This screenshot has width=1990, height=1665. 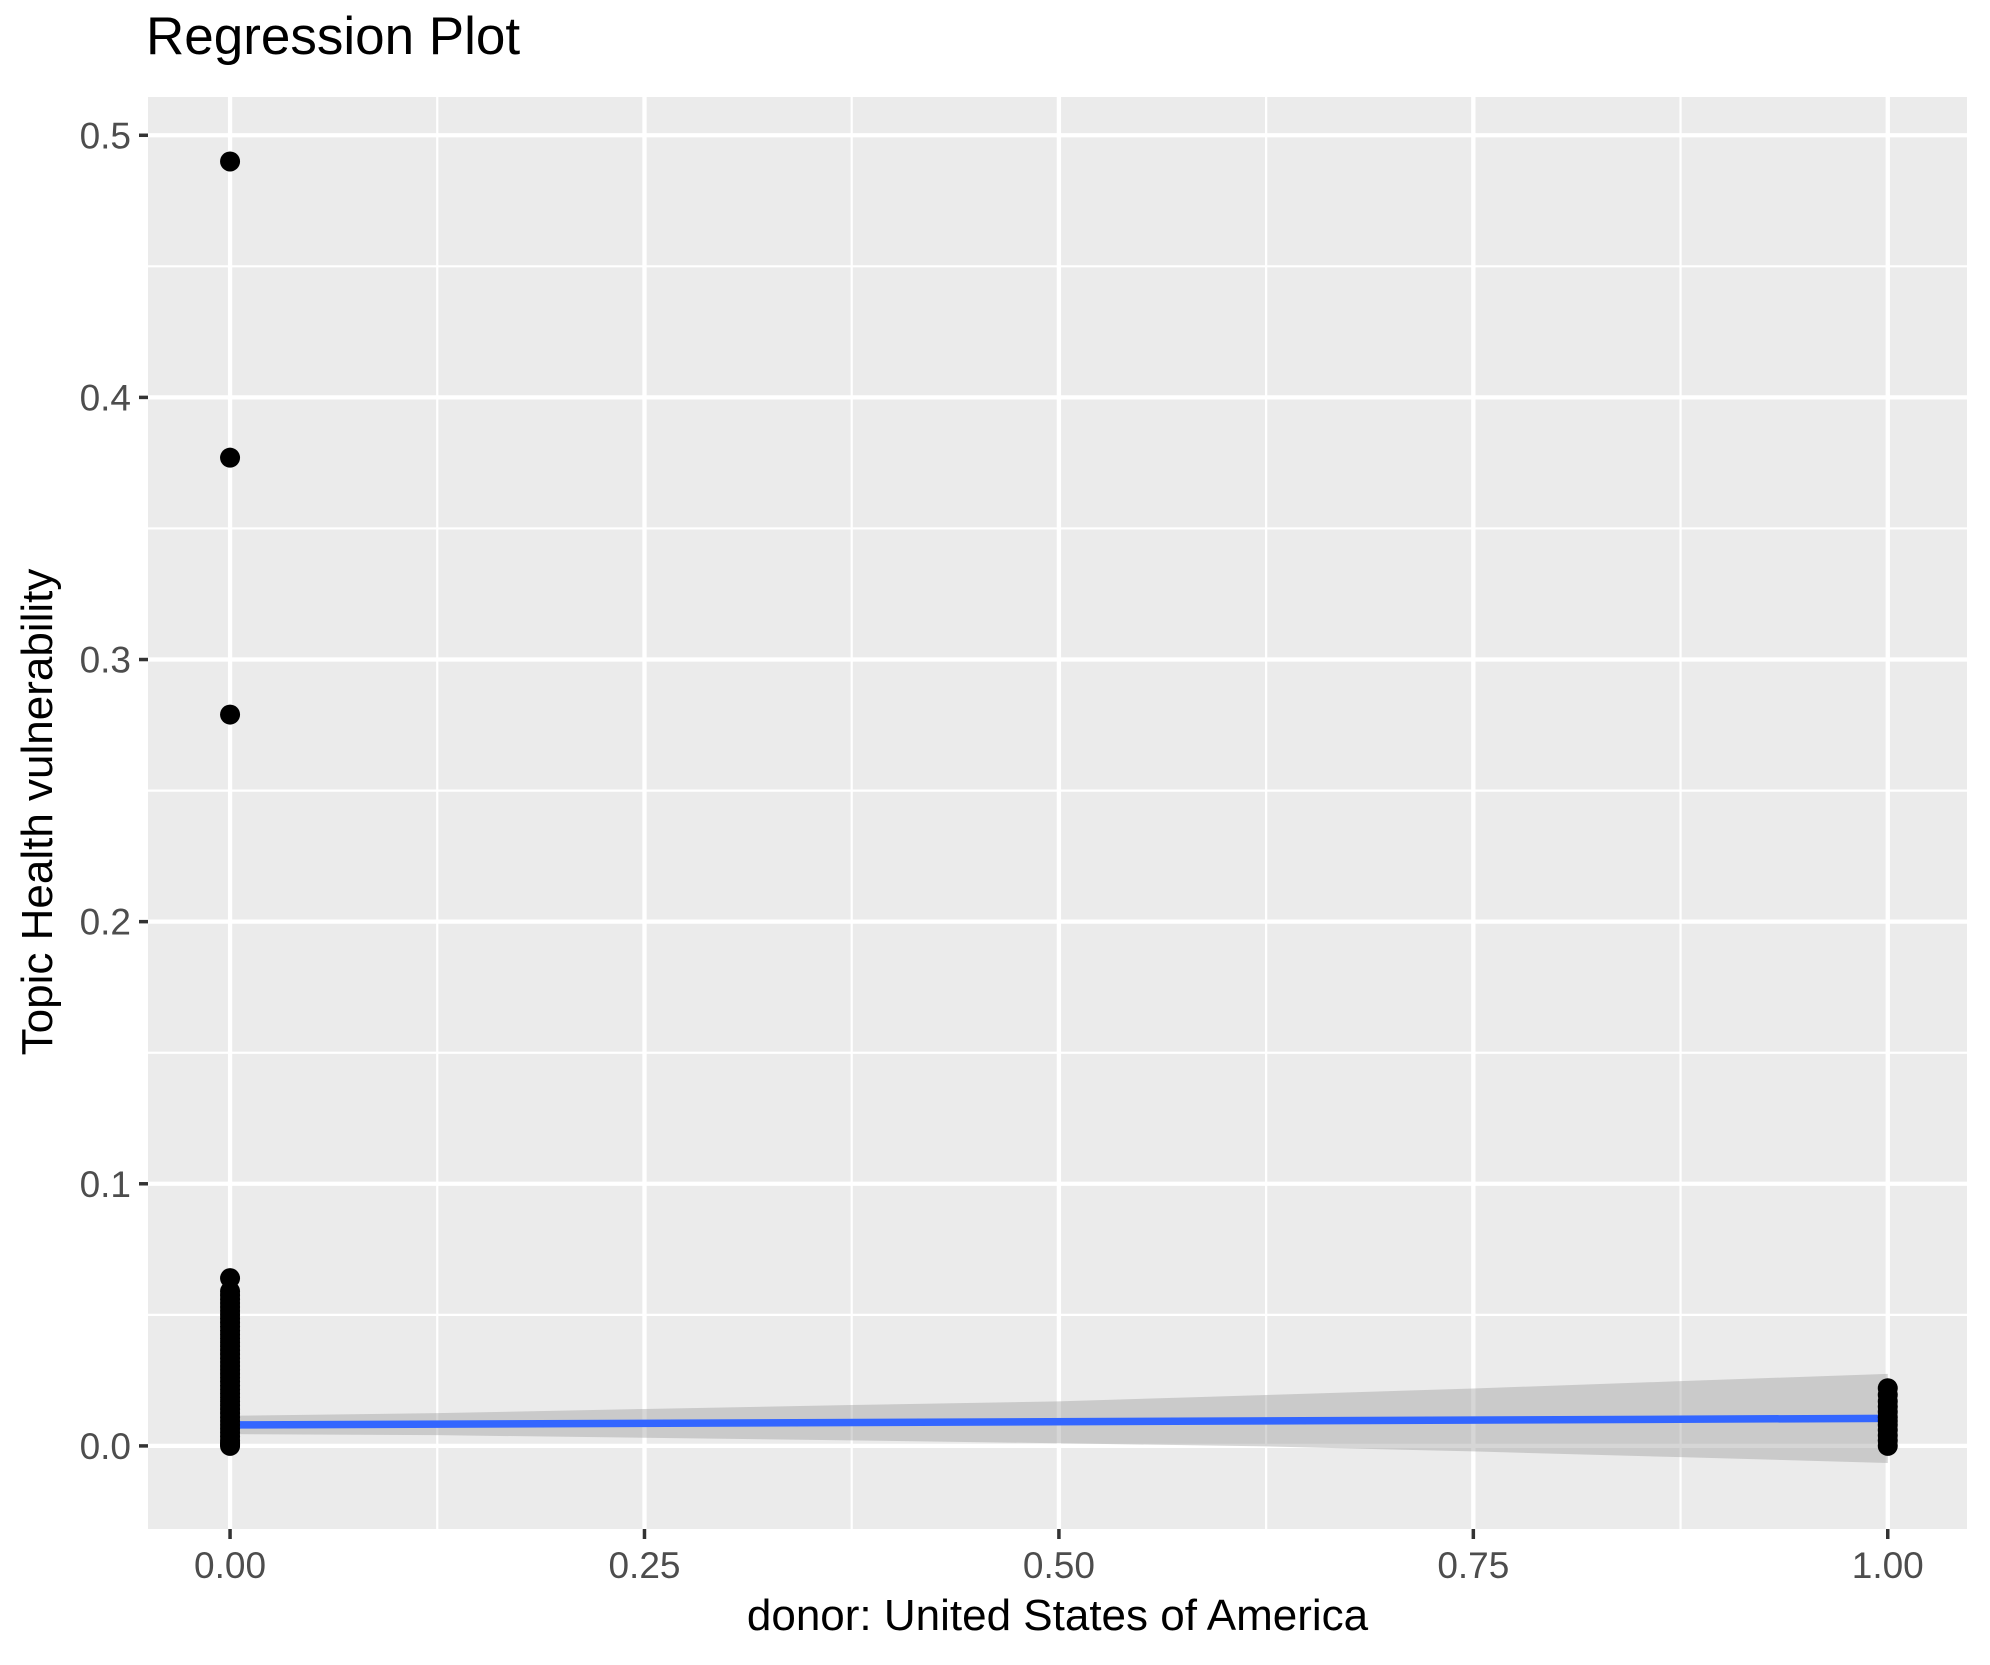 What do you see at coordinates (1888, 1565) in the screenshot?
I see `x-tick-label: 1.00` at bounding box center [1888, 1565].